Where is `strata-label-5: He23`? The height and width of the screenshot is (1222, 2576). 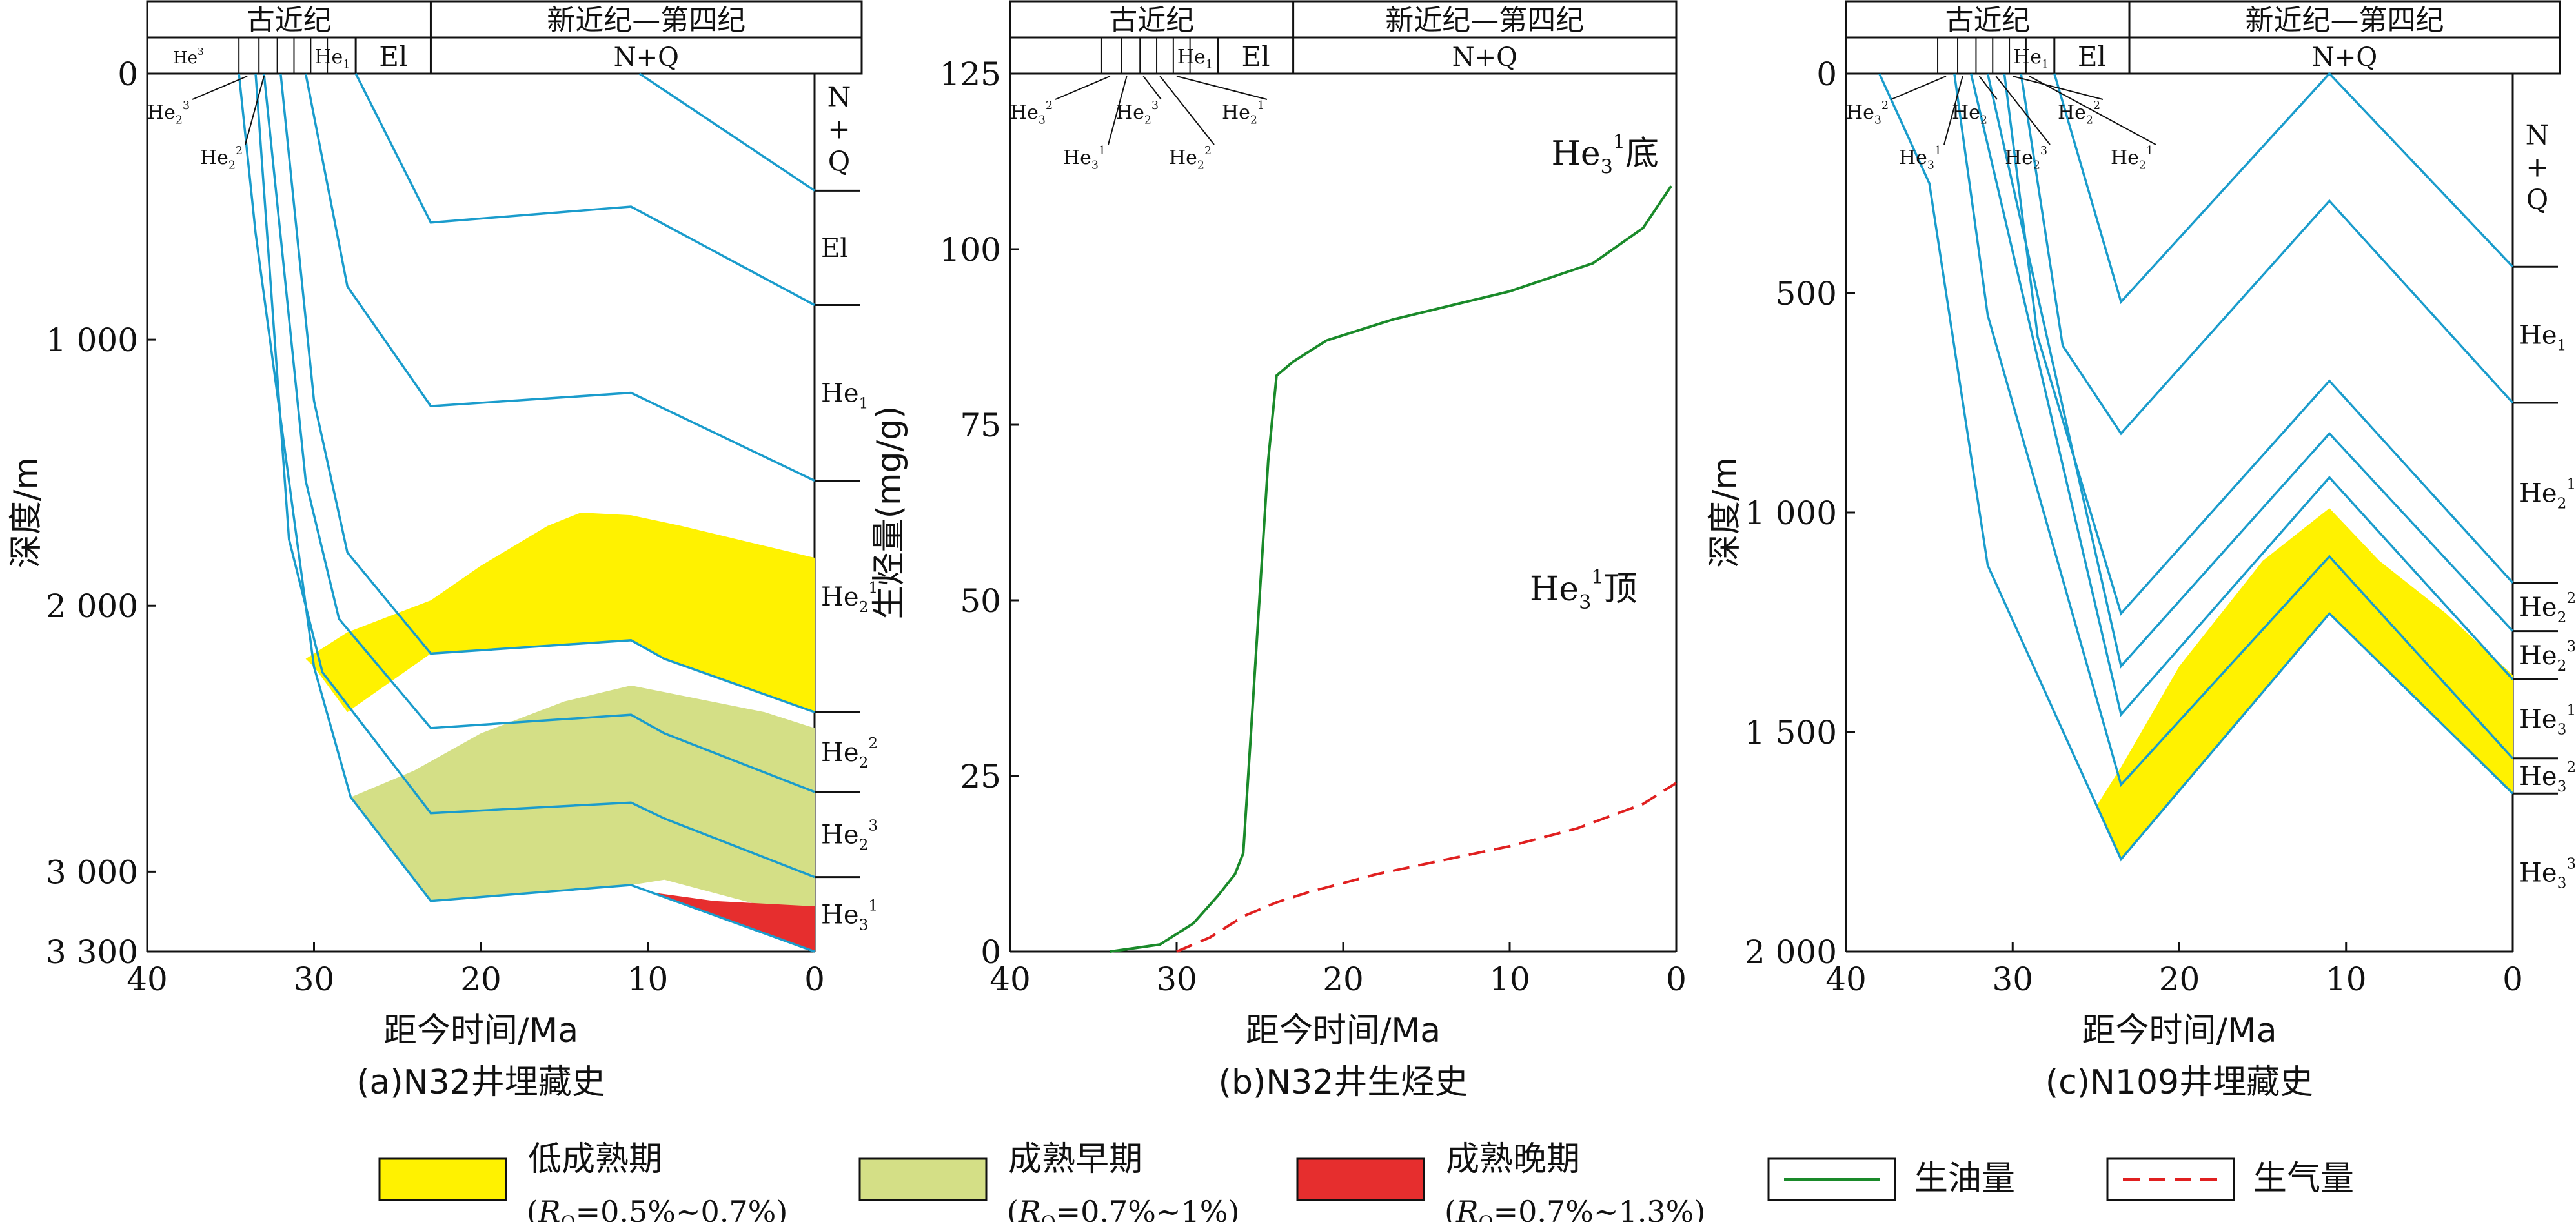 strata-label-5: He23 is located at coordinates (849, 835).